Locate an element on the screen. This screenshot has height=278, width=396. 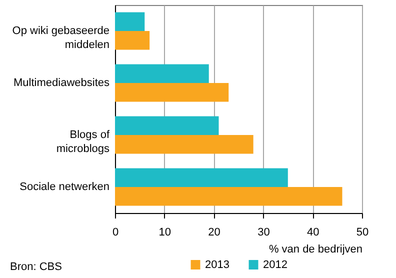
legend-label: 2012 is located at coordinates (275, 264).